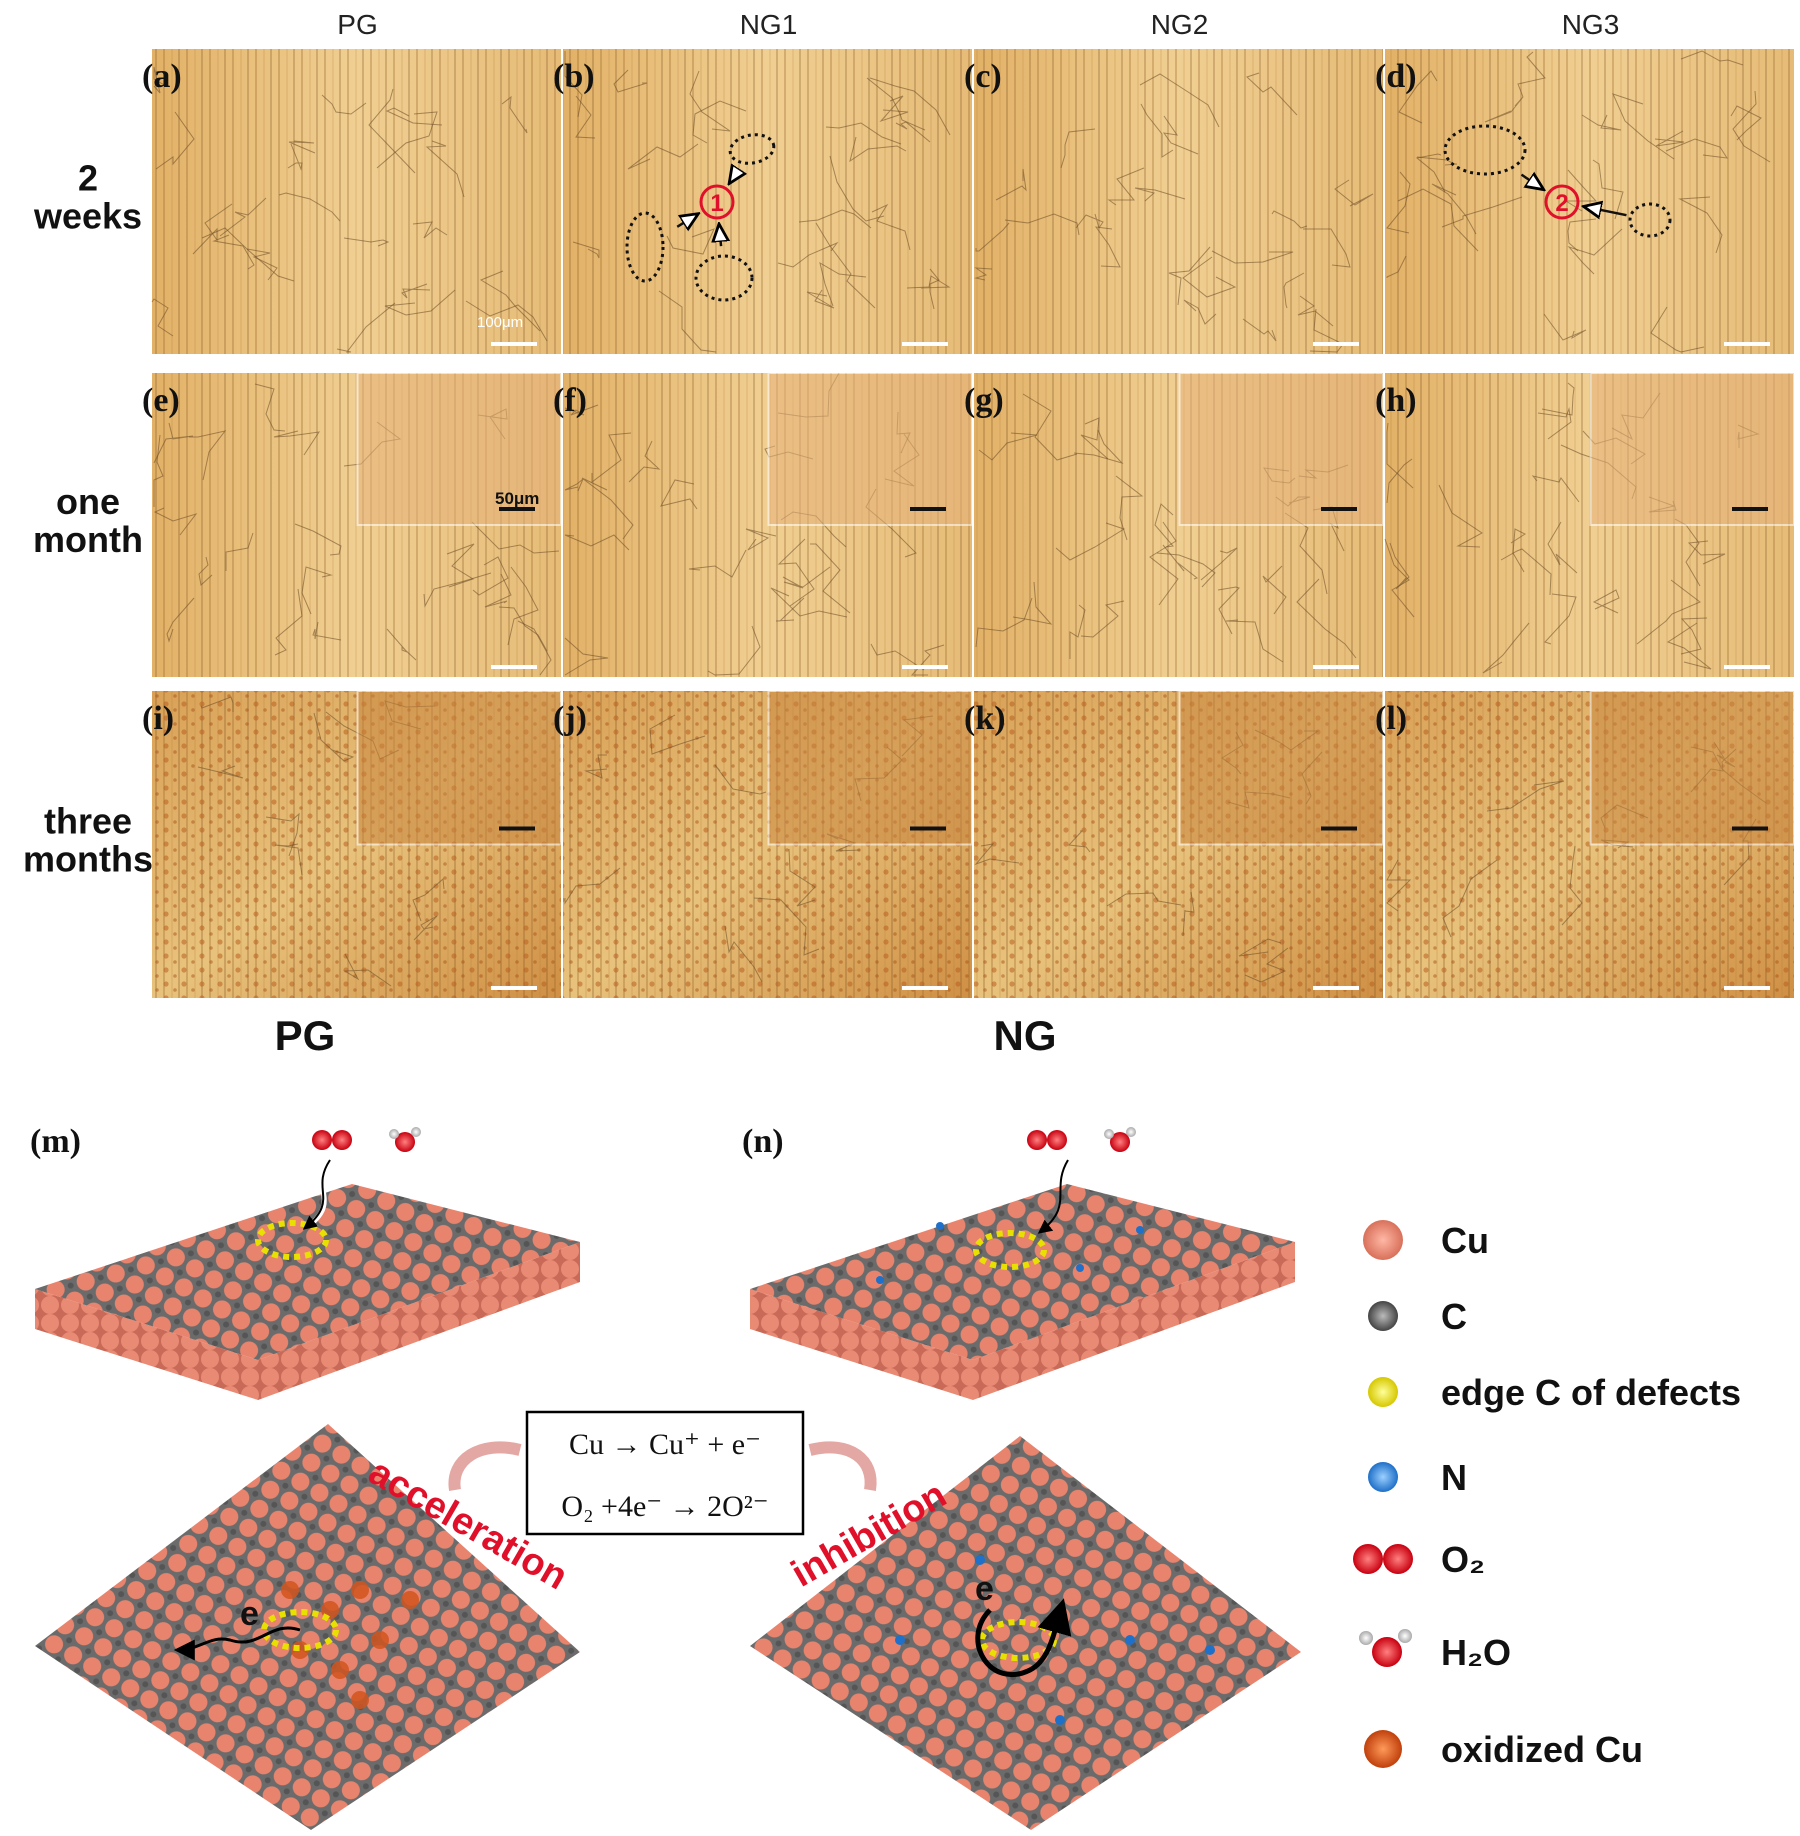 The height and width of the screenshot is (1836, 1800). Describe the element at coordinates (1396, 76) in the screenshot. I see `panel-label: (d)` at that location.